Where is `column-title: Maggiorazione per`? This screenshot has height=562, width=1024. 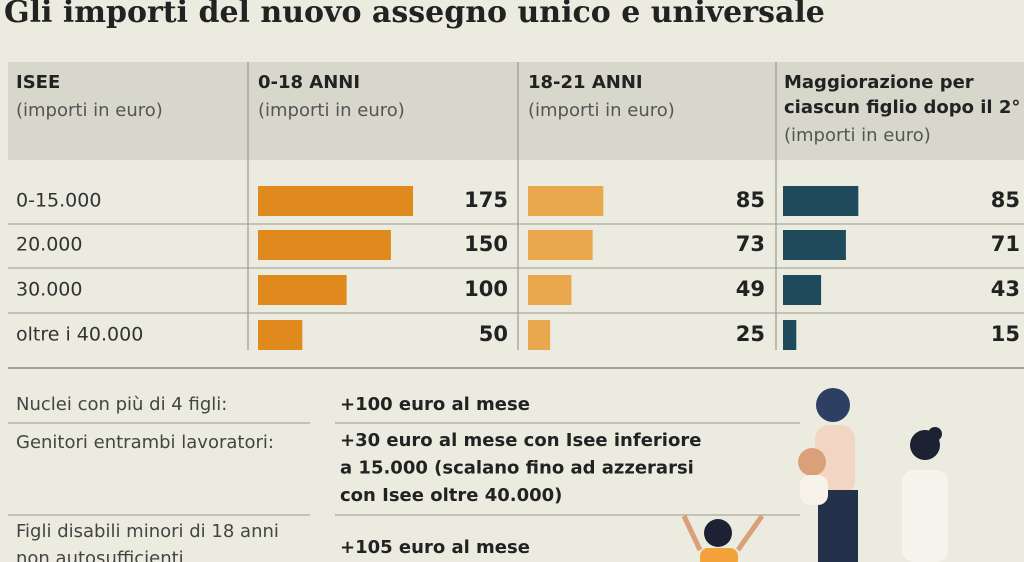 column-title: Maggiorazione per is located at coordinates (879, 82).